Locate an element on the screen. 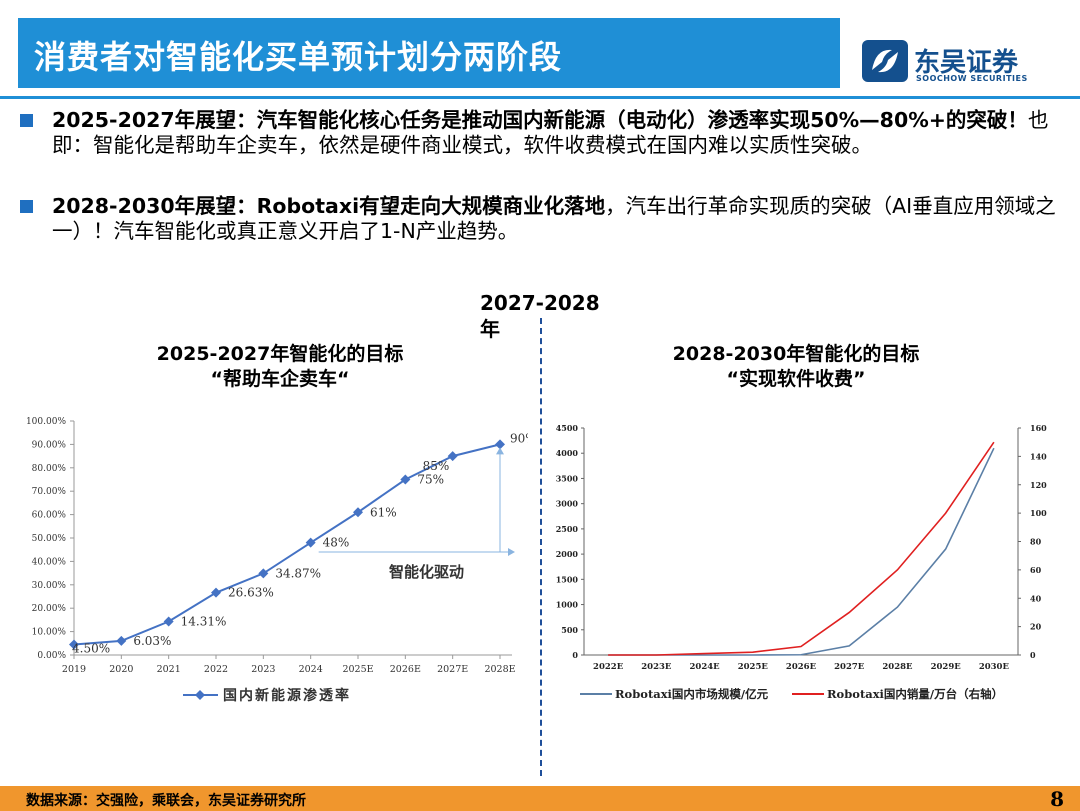 The height and width of the screenshot is (811, 1080). x-tick-label: 2021 is located at coordinates (169, 669).